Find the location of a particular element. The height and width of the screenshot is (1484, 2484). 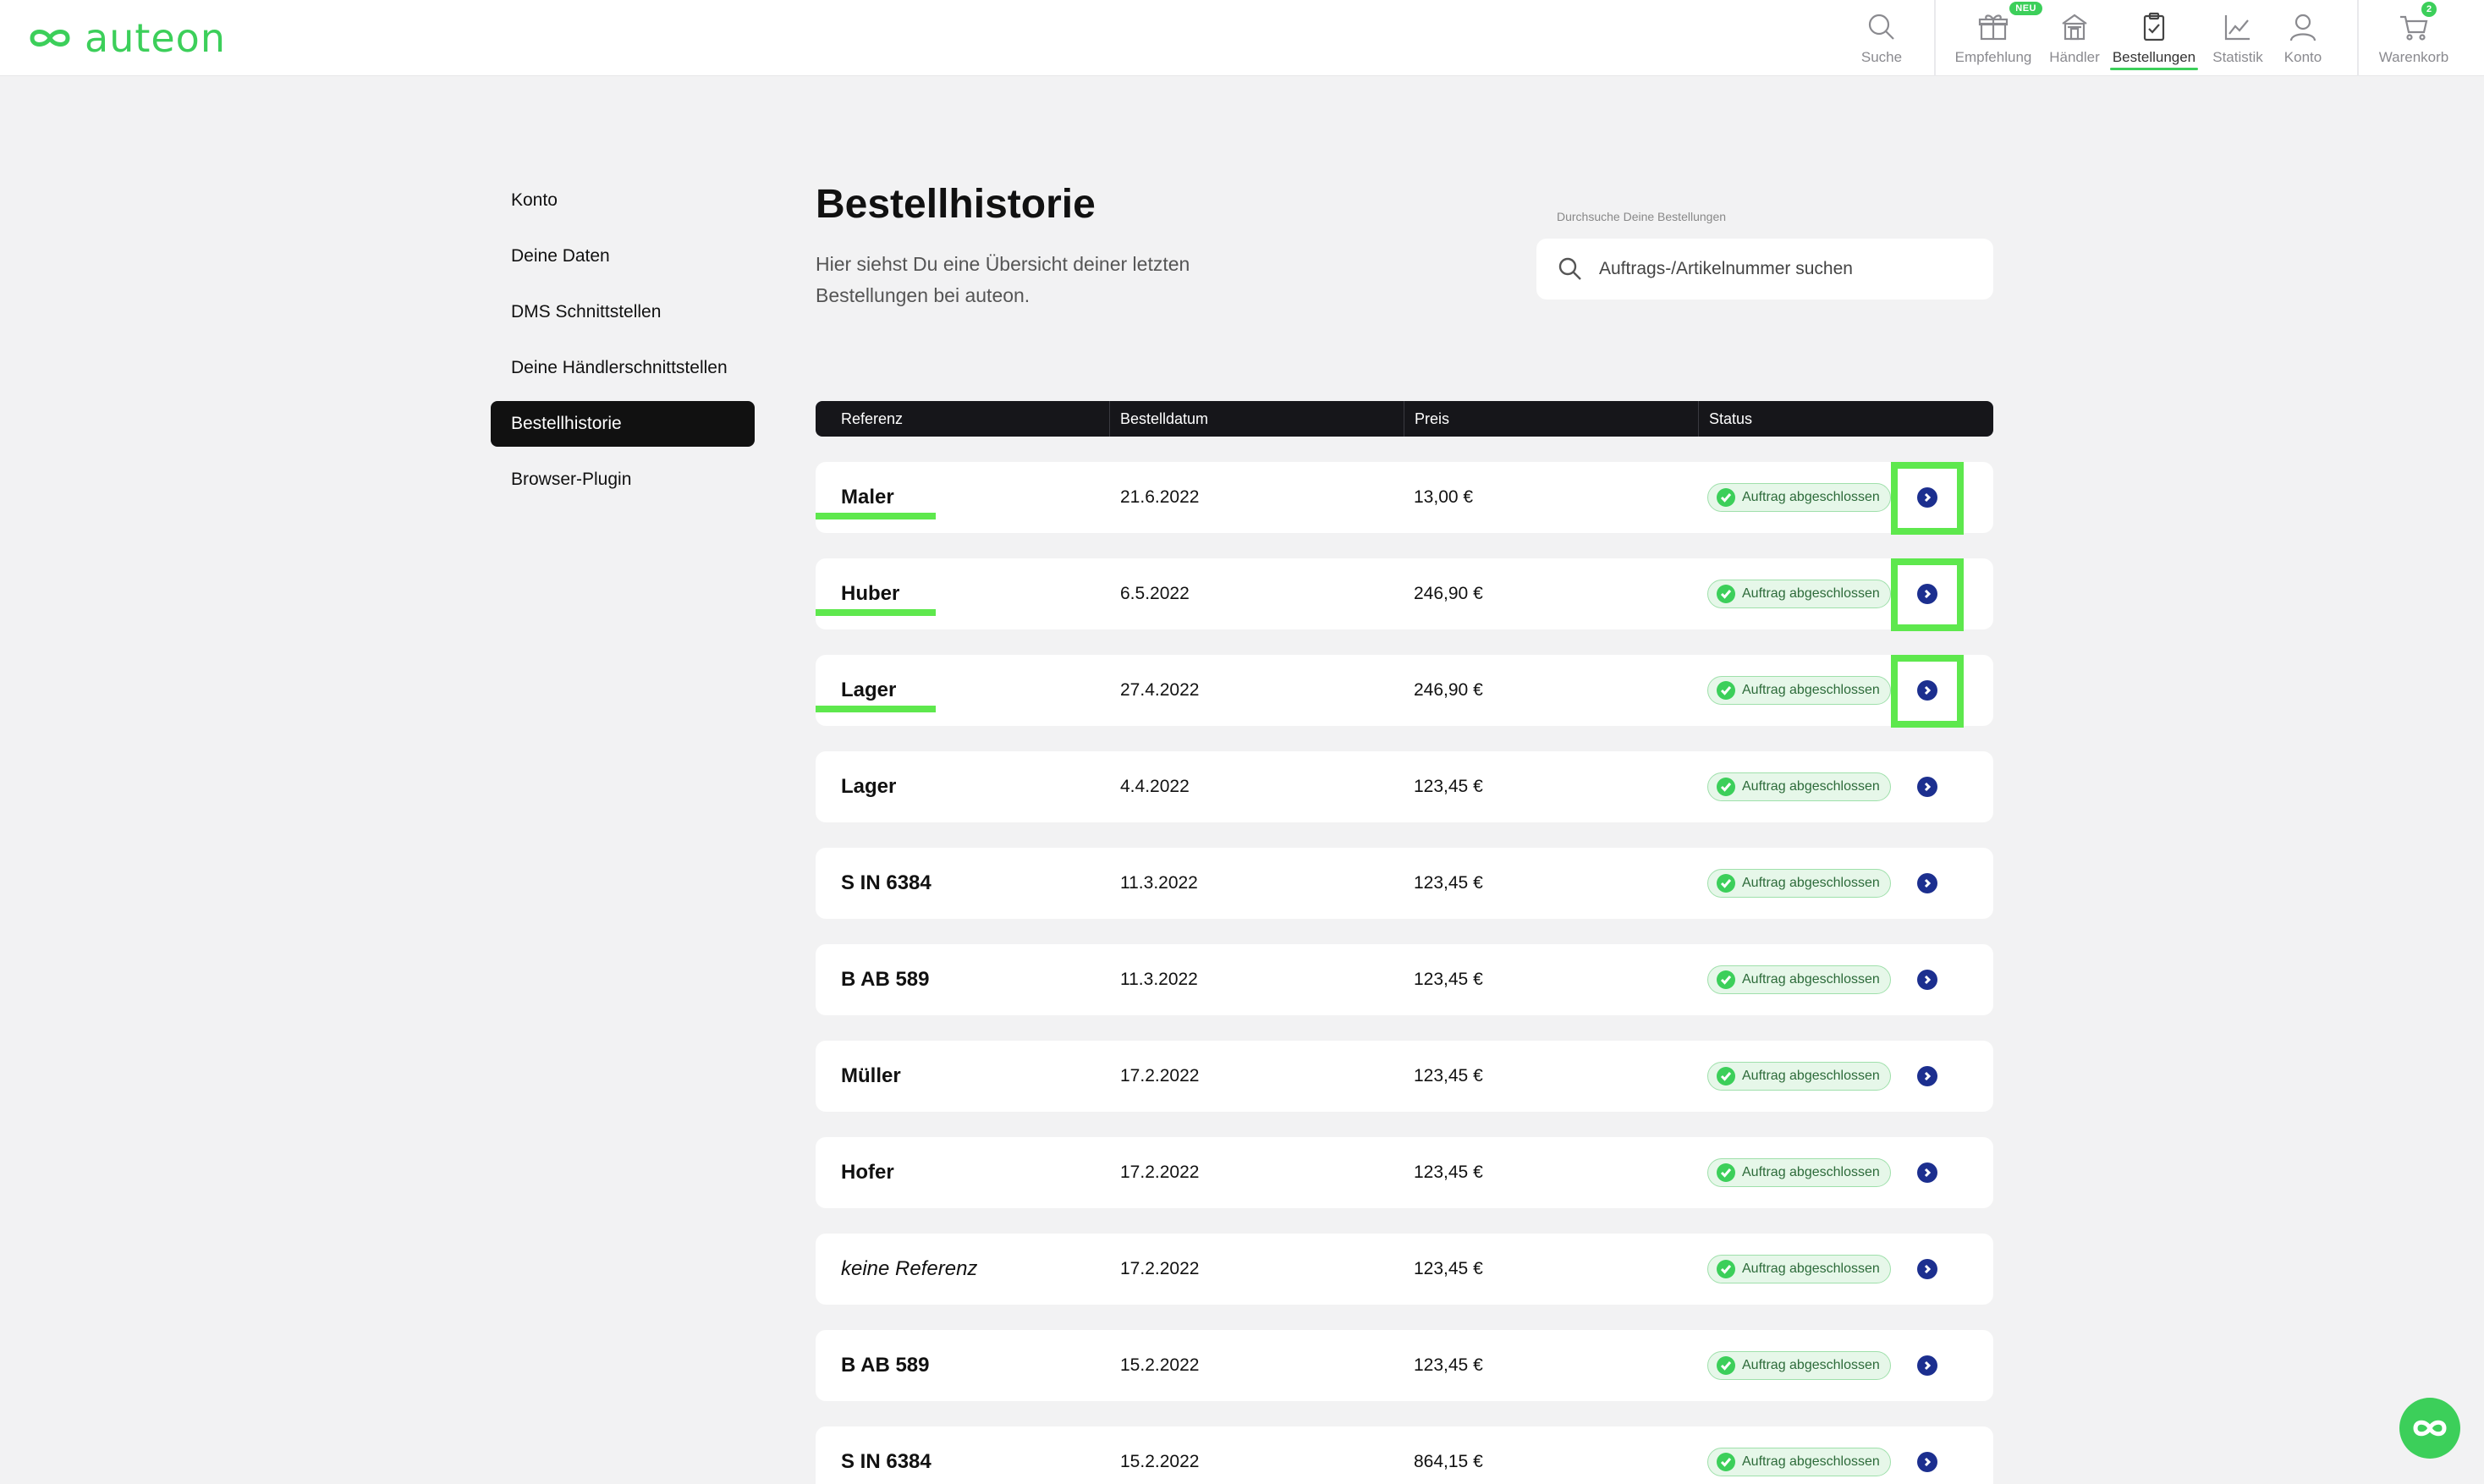

nav-account-label: Konto is located at coordinates (2302, 57).